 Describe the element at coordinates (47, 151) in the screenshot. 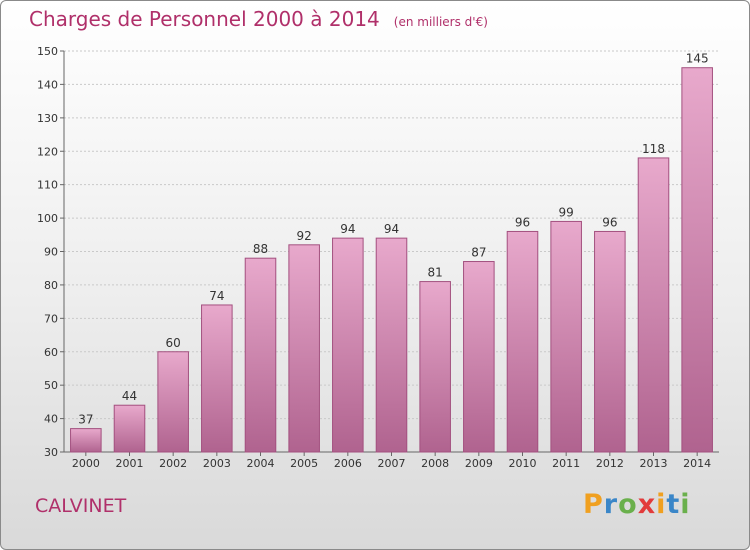

I see `y-tick-label: 120` at that location.